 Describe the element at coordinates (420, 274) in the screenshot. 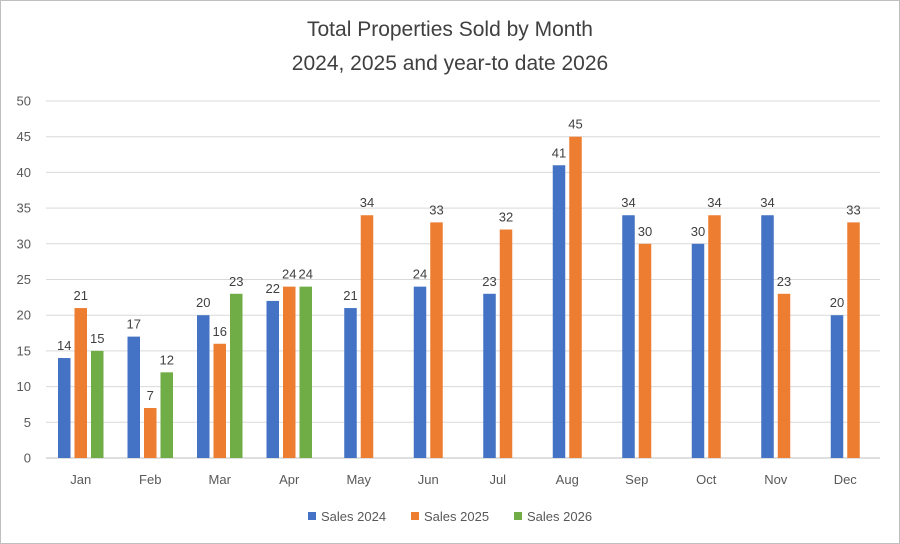

I see `data-label-jun-series-1: 24` at that location.